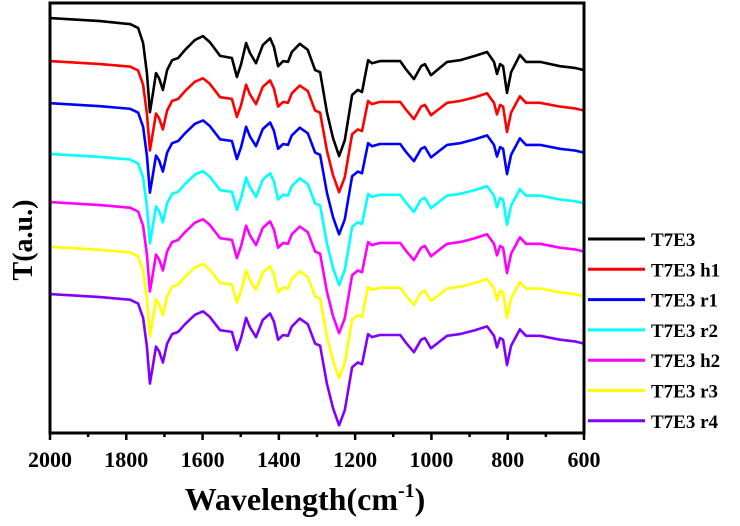 Image resolution: width=740 pixels, height=526 pixels. Describe the element at coordinates (50, 459) in the screenshot. I see `x-tick-label-0: 2000` at that location.